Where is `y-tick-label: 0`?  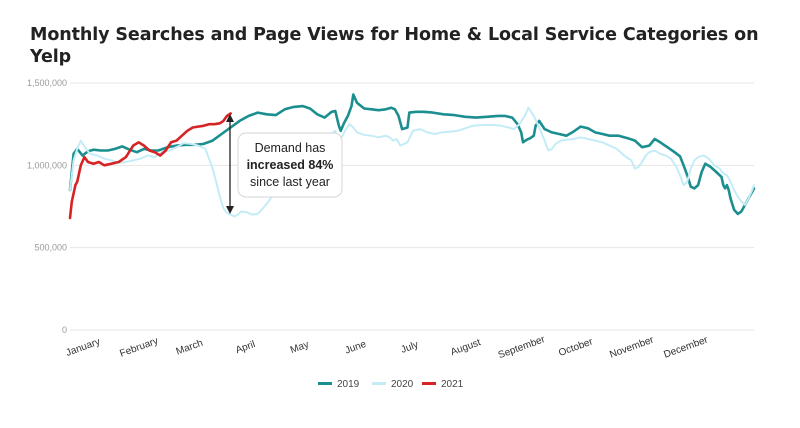 y-tick-label: 0 is located at coordinates (64, 330).